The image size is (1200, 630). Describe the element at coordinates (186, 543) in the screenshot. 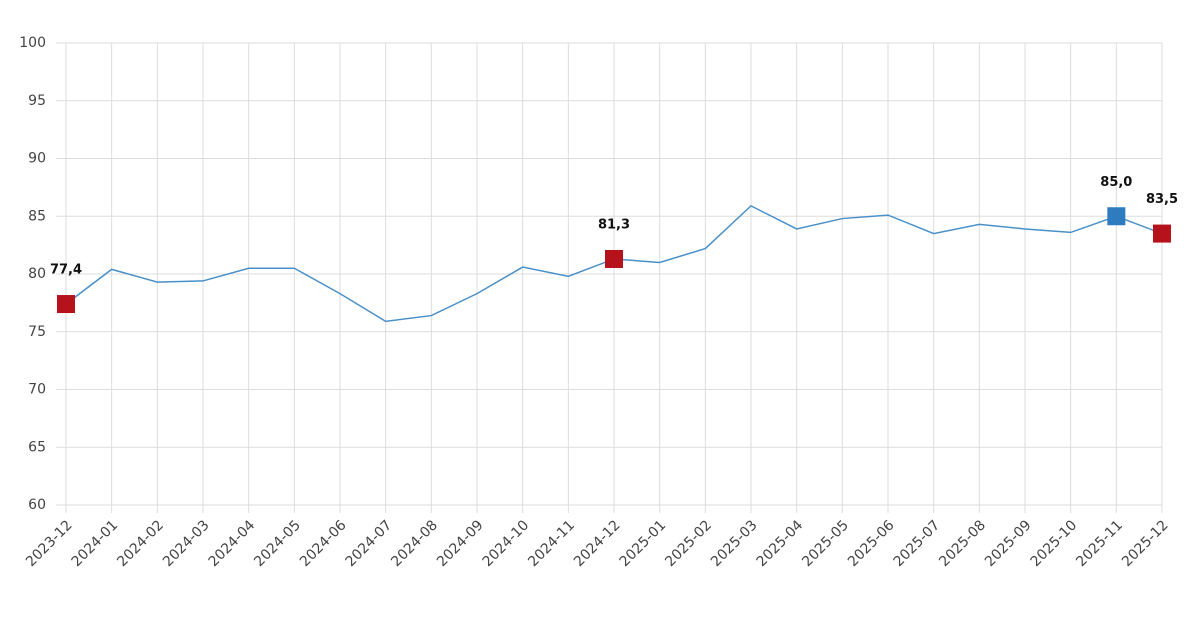

I see `x-tick-label: 2024-03` at that location.